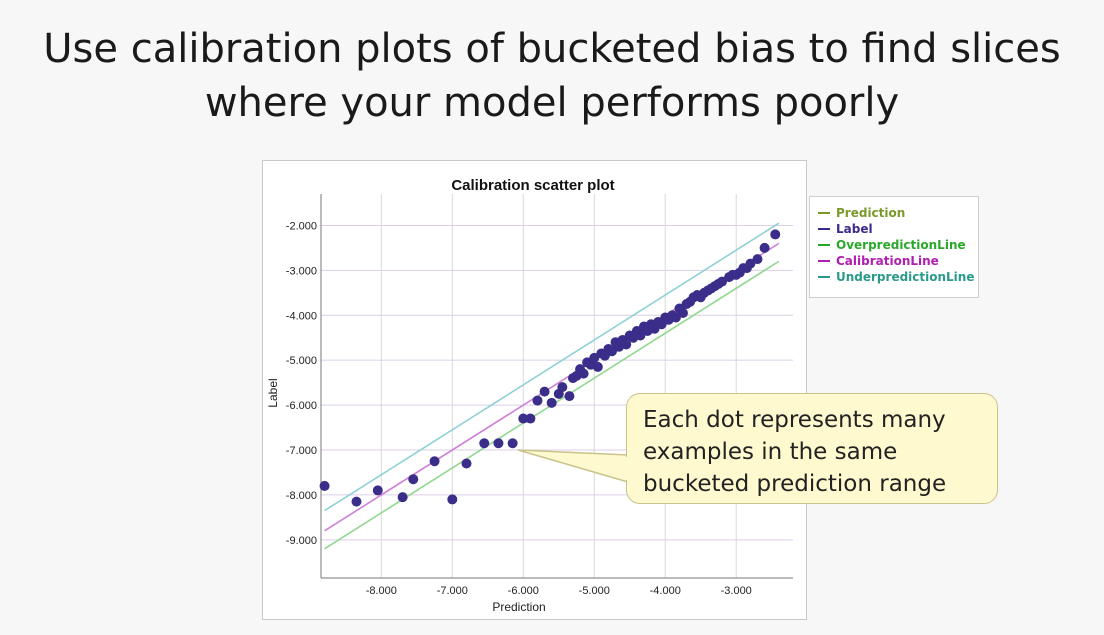 Image resolution: width=1104 pixels, height=635 pixels. What do you see at coordinates (824, 245) in the screenshot?
I see `legend-swatch-overprediction-line` at bounding box center [824, 245].